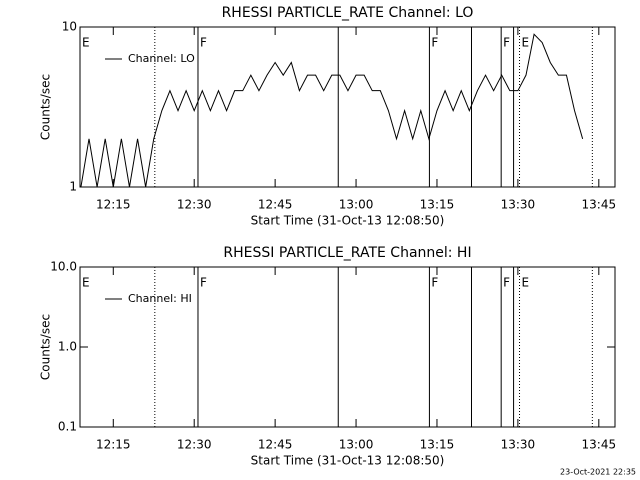 The width and height of the screenshot is (640, 480). What do you see at coordinates (73, 187) in the screenshot?
I see `y-tick-label: 1` at bounding box center [73, 187].